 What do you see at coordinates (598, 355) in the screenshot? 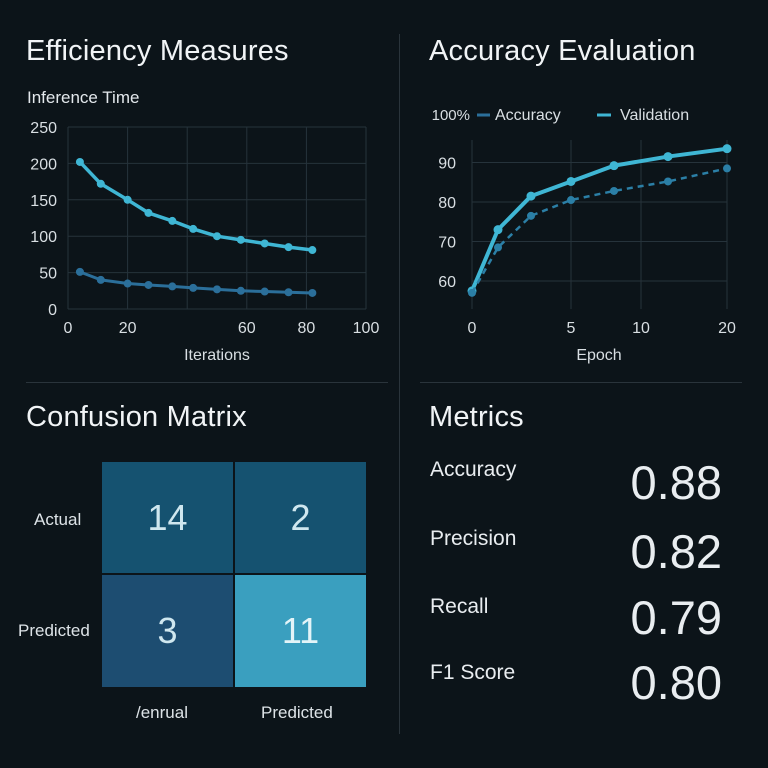
I see `x-axis-label: Epoch` at bounding box center [598, 355].